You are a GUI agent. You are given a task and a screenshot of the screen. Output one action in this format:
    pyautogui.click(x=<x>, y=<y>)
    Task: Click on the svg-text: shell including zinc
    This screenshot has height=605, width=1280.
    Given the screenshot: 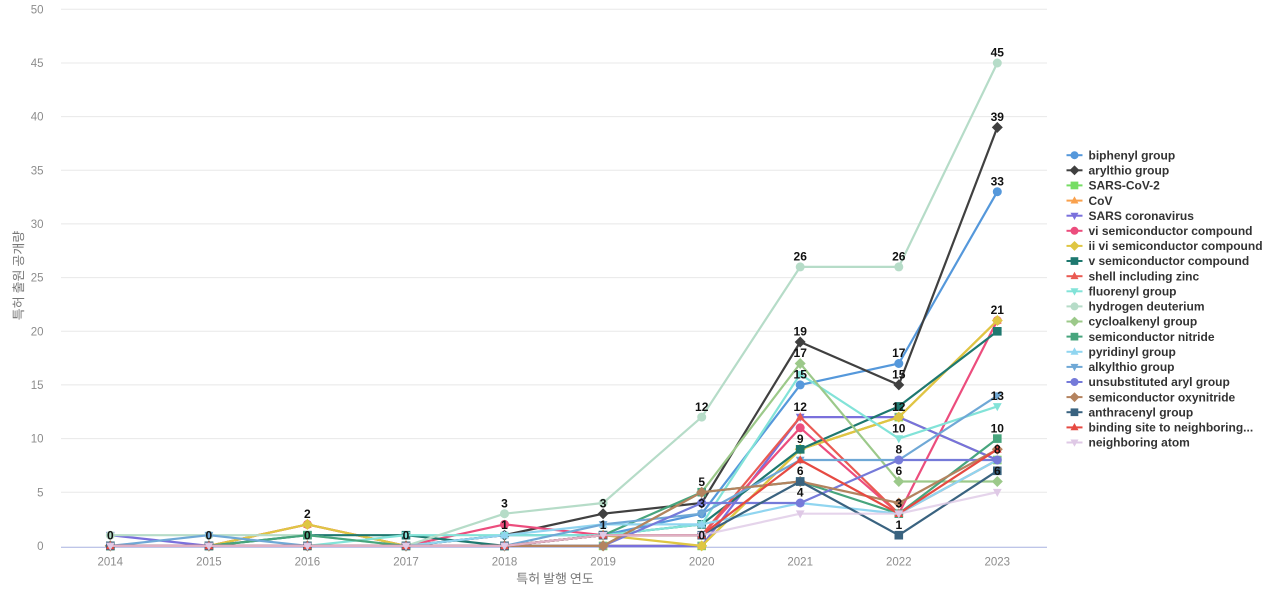 What is the action you would take?
    pyautogui.click(x=1144, y=276)
    